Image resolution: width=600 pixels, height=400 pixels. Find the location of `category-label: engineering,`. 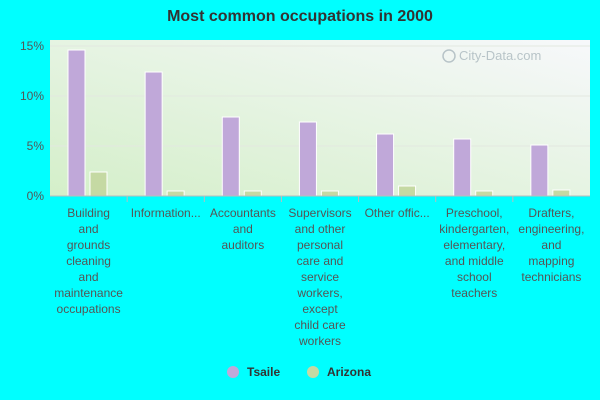

category-label: engineering, is located at coordinates (551, 229).